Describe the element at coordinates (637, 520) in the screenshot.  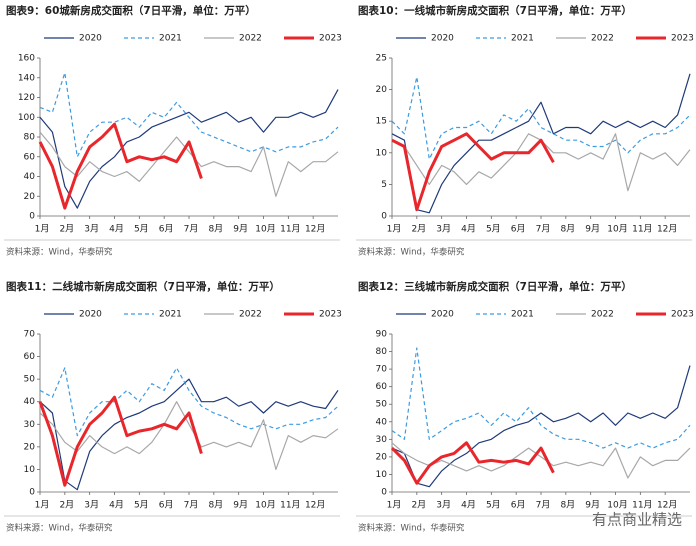
I see `watermark: 有点商业精选` at that location.